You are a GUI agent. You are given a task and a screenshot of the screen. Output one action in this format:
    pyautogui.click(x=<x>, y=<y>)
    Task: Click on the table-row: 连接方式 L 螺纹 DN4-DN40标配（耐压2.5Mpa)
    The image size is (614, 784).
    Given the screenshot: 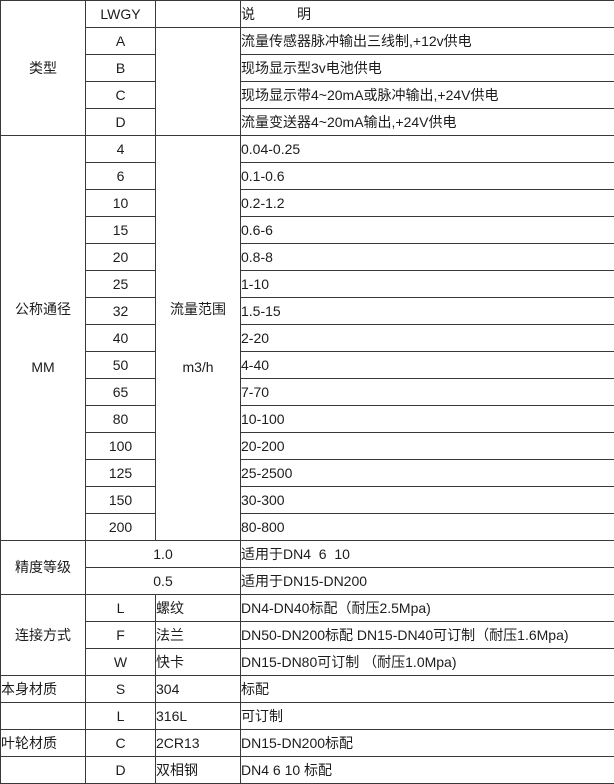 What is the action you would take?
    pyautogui.click(x=307, y=608)
    